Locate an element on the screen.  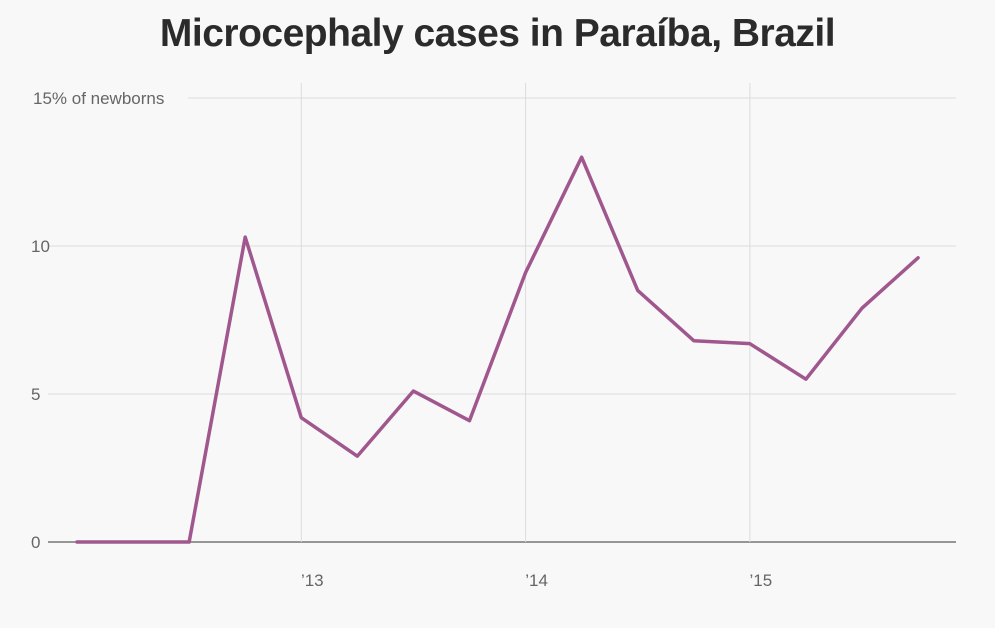
chart-title: Microcephaly cases in Paraíba, Brazil is located at coordinates (497, 33).